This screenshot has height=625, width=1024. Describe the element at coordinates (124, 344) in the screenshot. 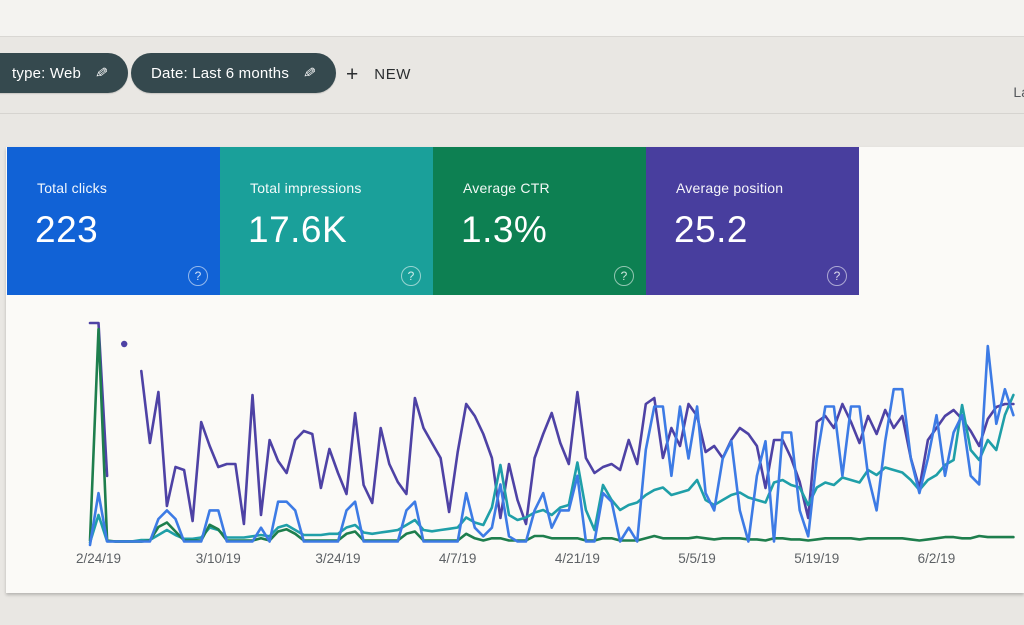

I see `series-point-average-position` at that location.